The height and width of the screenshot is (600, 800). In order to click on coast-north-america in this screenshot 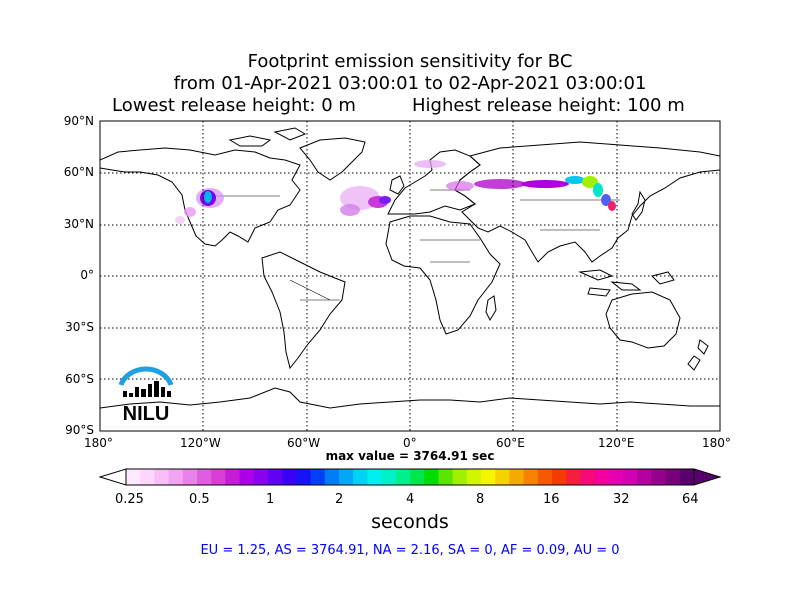, I will do `click(200, 197)`.